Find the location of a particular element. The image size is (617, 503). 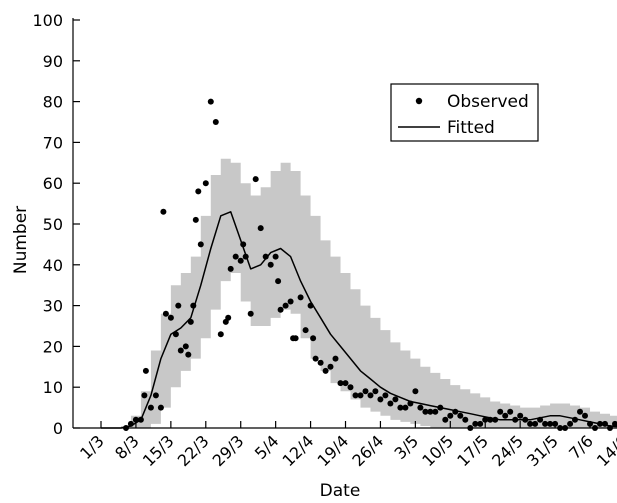

x-tick-label: 19/4 is located at coordinates (332, 450).